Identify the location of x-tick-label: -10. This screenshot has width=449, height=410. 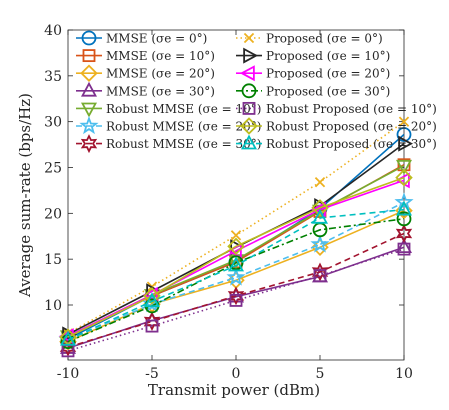
(68, 374).